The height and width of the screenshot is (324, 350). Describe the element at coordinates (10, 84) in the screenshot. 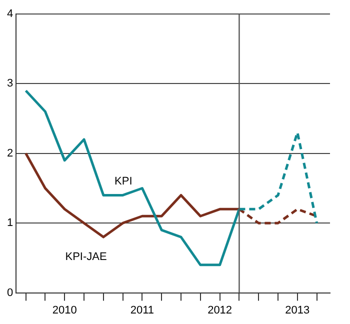

I see `y-tick-label: 3` at that location.